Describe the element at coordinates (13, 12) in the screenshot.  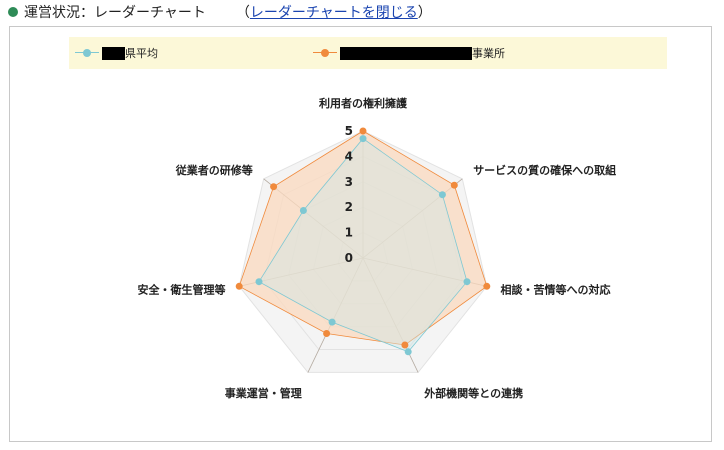
I see `bullet-icon` at that location.